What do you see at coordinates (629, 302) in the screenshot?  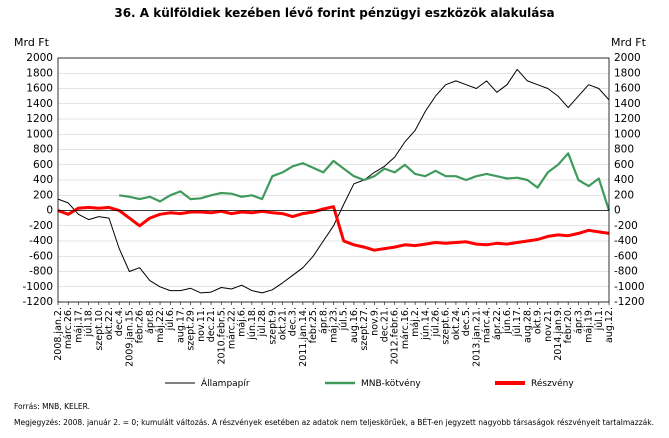 I see `y-tick-label-right: -1200` at bounding box center [629, 302].